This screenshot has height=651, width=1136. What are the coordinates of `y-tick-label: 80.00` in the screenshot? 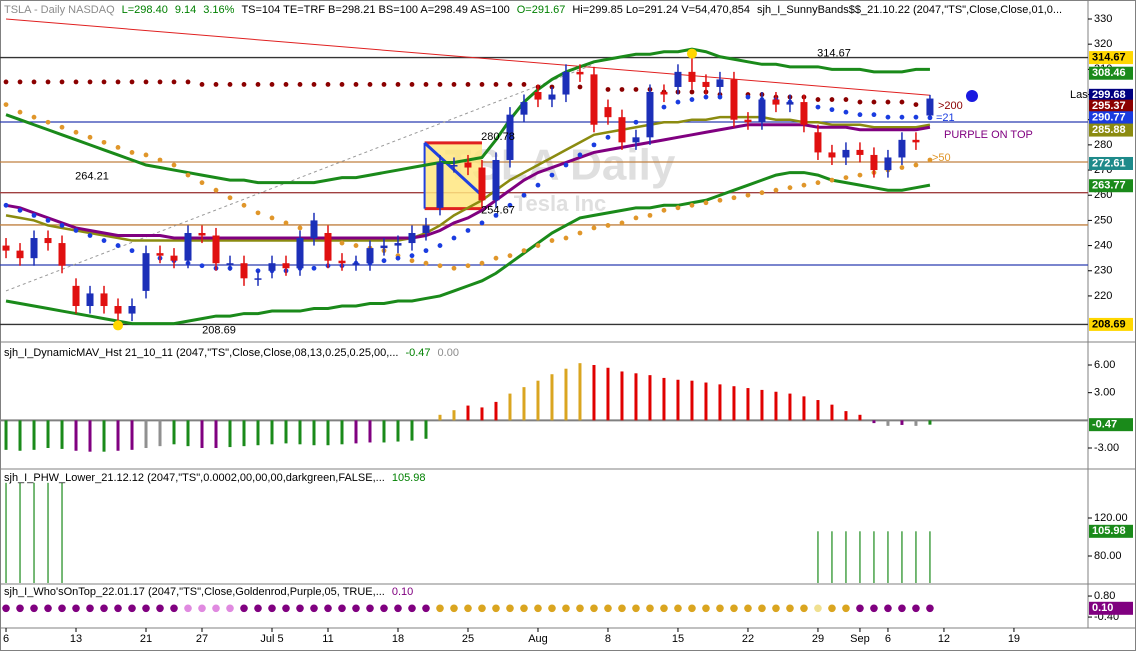 It's located at (1108, 556).